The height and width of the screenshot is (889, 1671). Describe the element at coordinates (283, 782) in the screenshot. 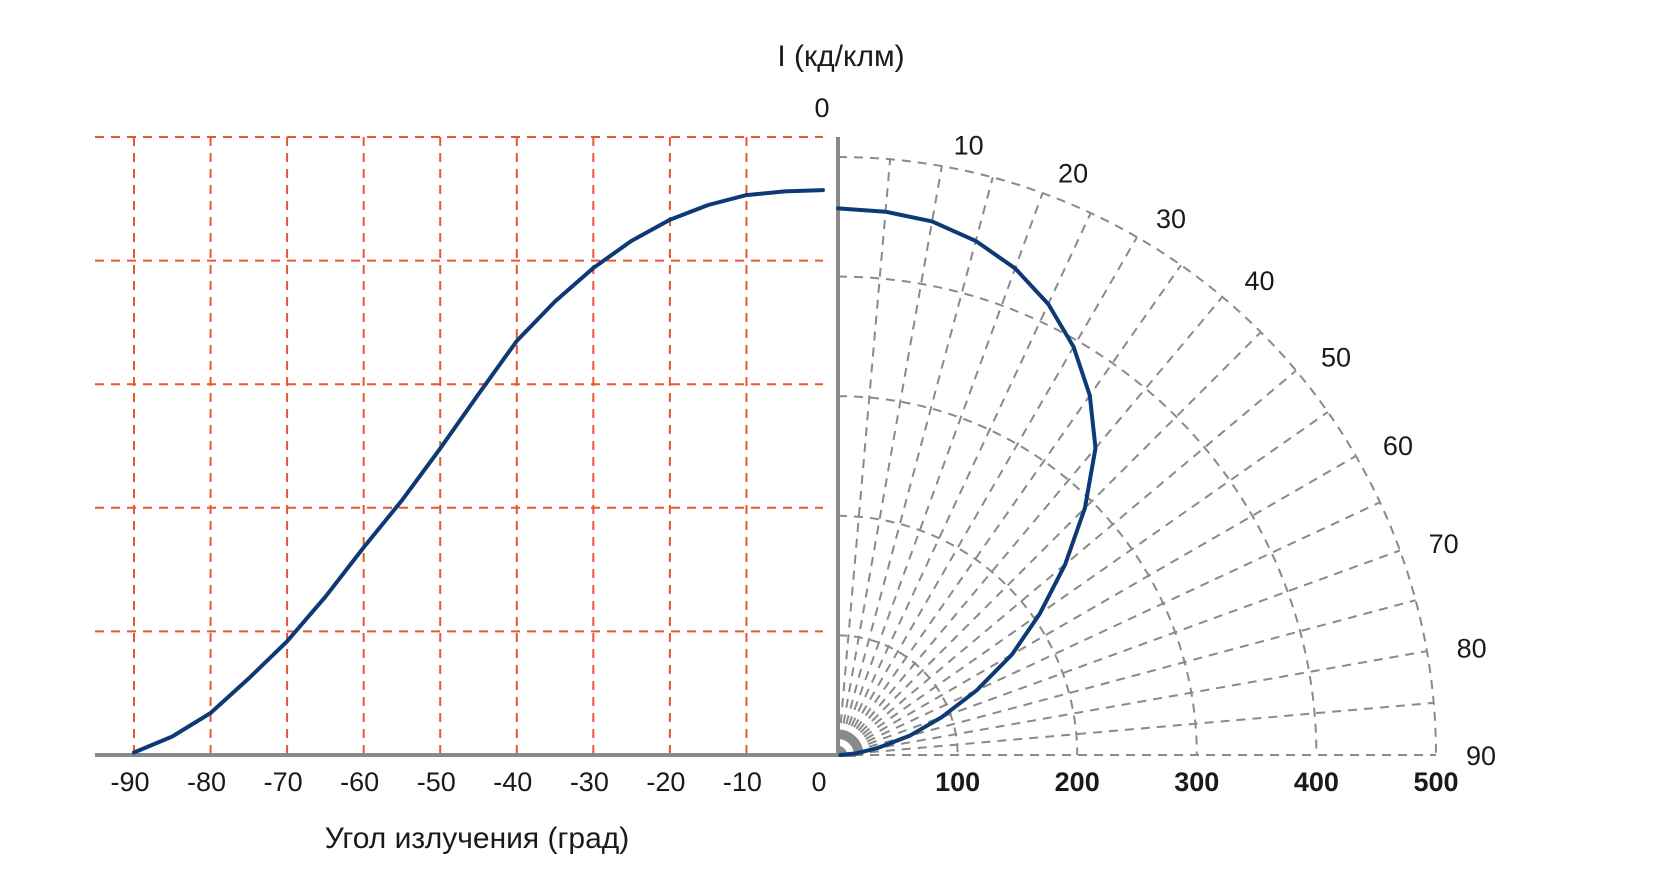

I see `x-tick-label: -70` at that location.